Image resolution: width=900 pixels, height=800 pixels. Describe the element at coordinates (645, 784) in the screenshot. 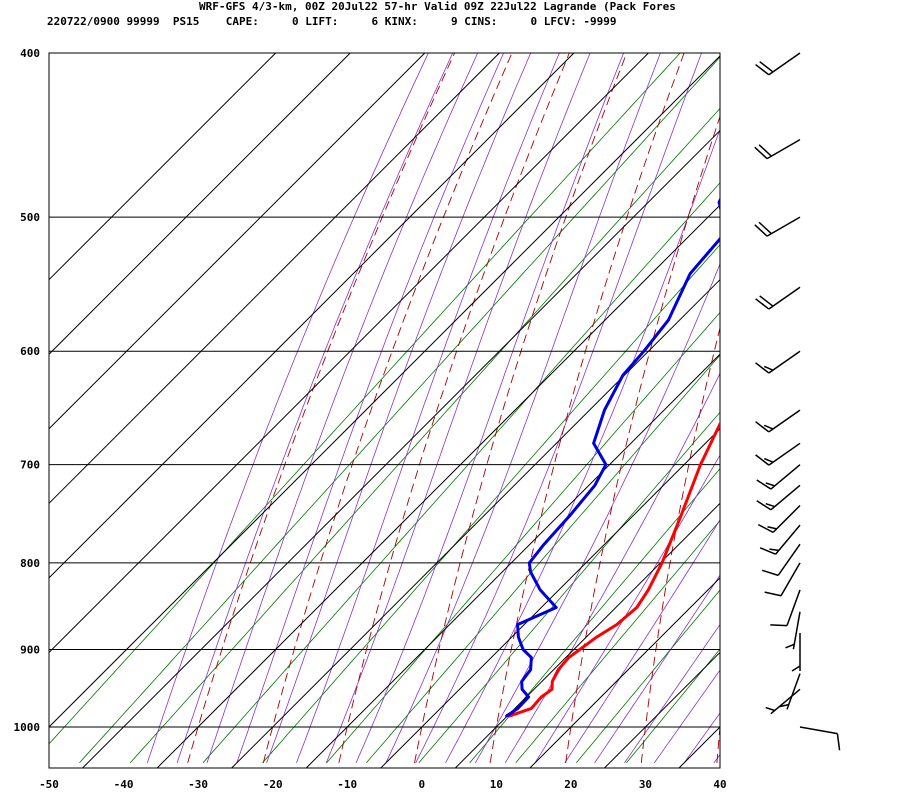

I see `temperature-tick-label: 30` at that location.